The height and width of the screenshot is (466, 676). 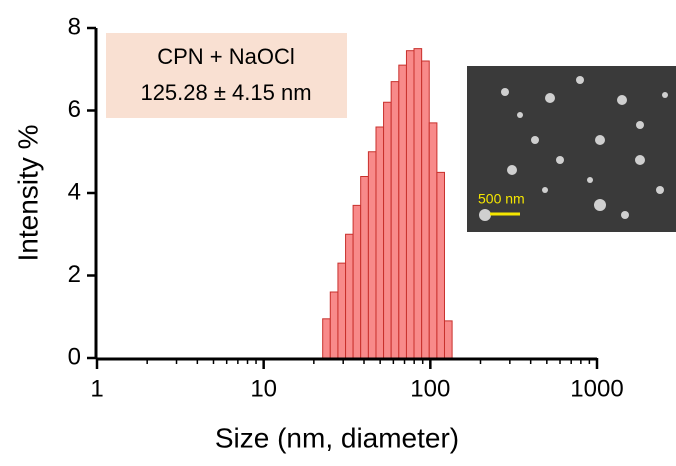 I want to click on particles, so click(x=573, y=148).